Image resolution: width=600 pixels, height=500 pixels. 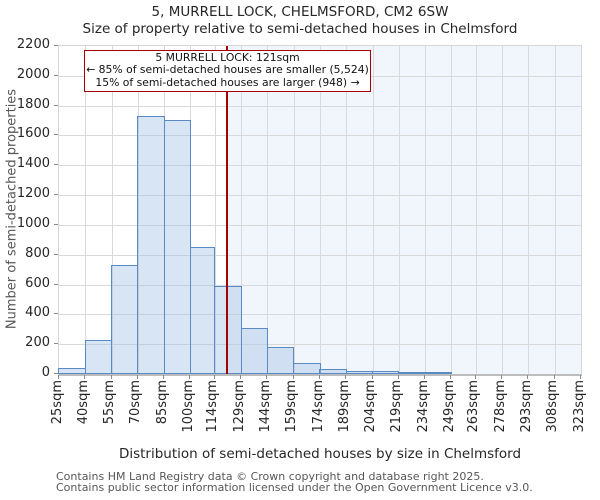 What do you see at coordinates (239, 406) in the screenshot?
I see `x-tick-label: 129sqm` at bounding box center [239, 406].